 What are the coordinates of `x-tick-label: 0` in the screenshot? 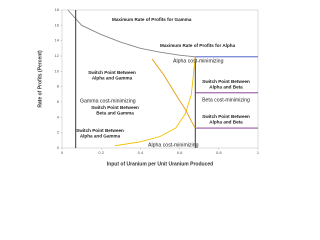 It's located at (62, 152).